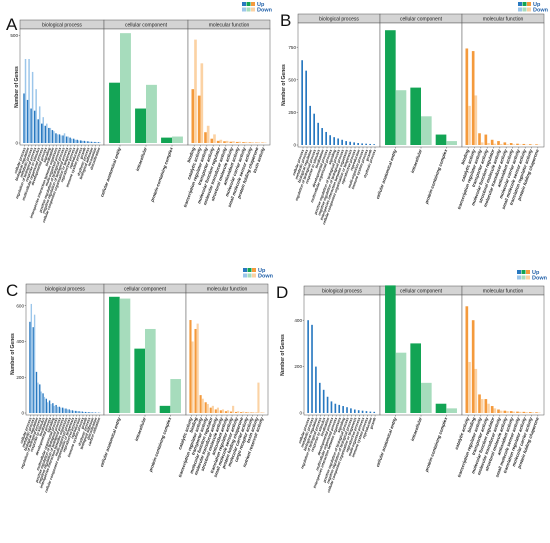 This screenshot has height=543, width=550. I want to click on y-tick-label: 250, so click(292, 112).